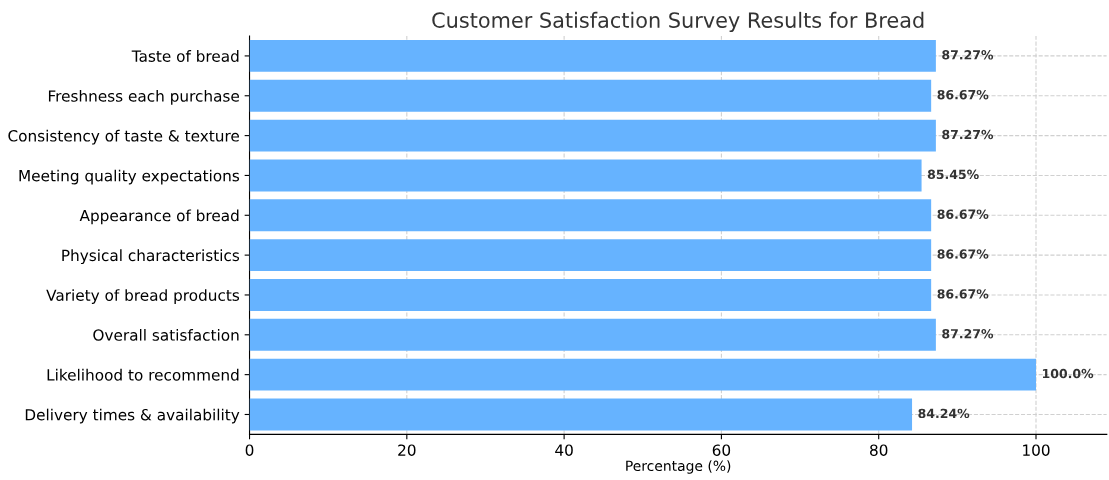 This screenshot has width=1109, height=480. What do you see at coordinates (123, 137) in the screenshot?
I see `y-tick-label: Consistency of taste & texture` at bounding box center [123, 137].